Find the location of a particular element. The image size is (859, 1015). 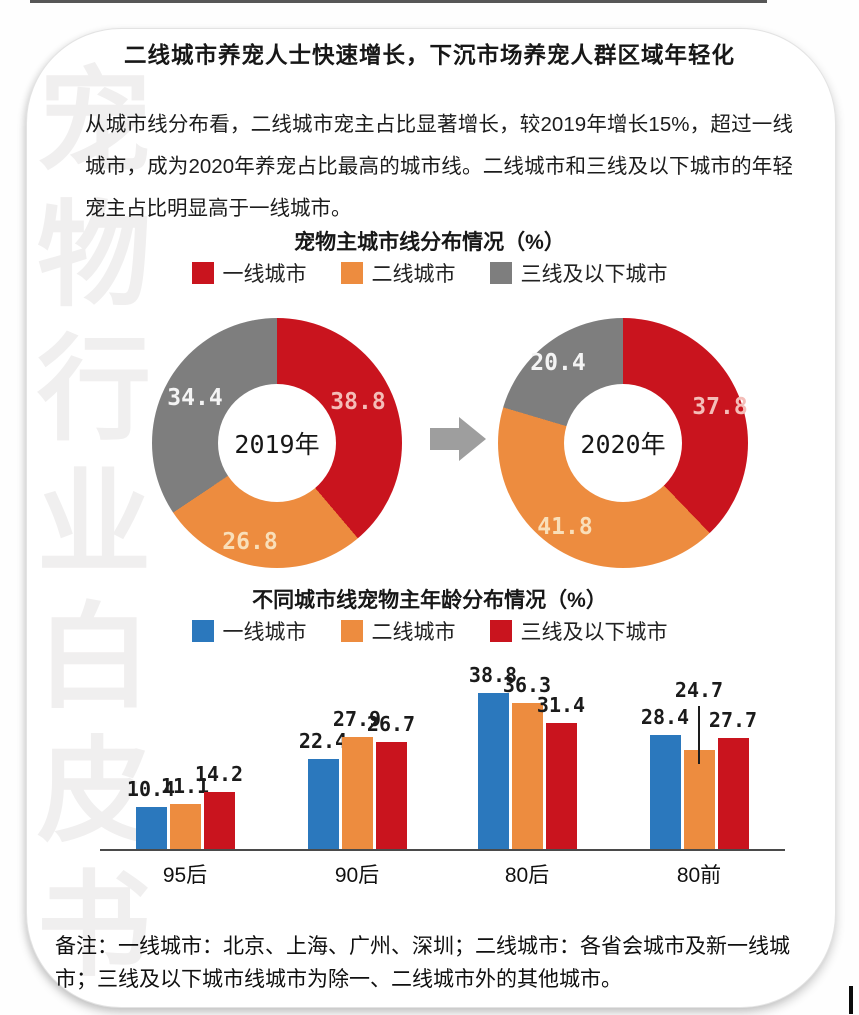

top-border-line is located at coordinates (398, 1).